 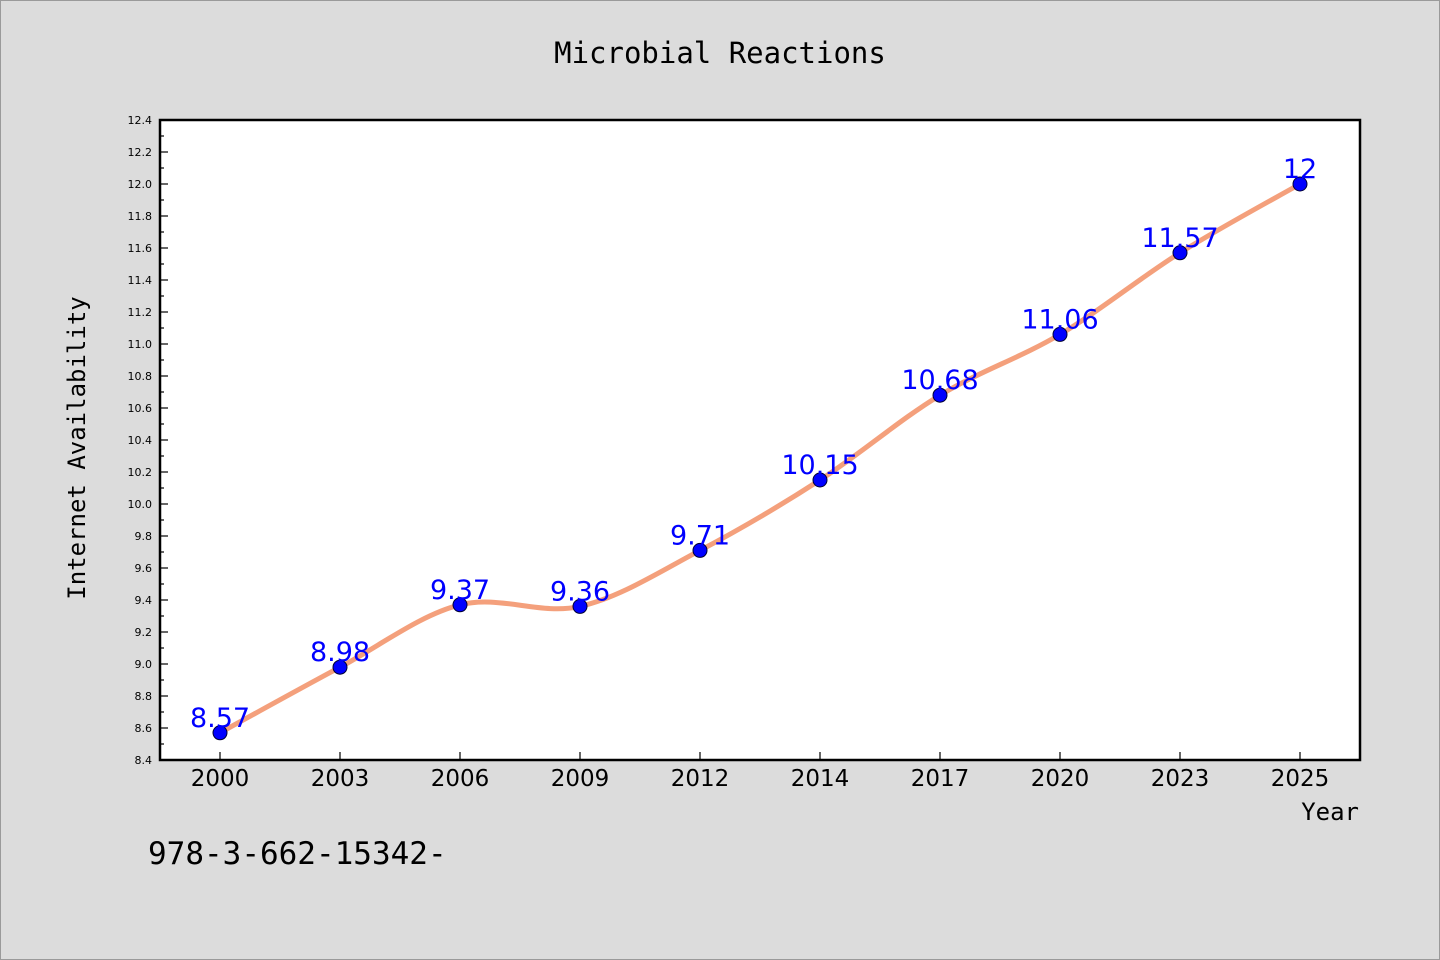 I want to click on y-tick-label: 9.2, so click(x=144, y=632).